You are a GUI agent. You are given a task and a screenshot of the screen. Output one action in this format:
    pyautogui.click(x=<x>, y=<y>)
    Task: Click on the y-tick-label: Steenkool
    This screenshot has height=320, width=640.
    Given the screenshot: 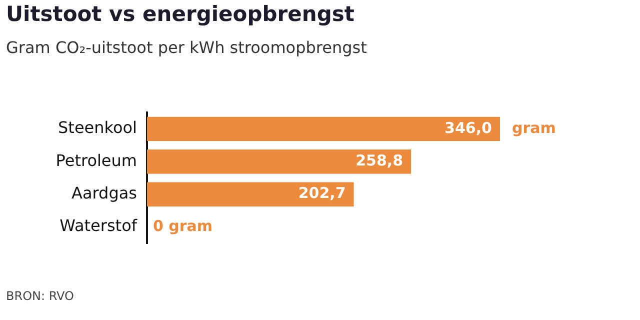 What is the action you would take?
    pyautogui.click(x=97, y=128)
    